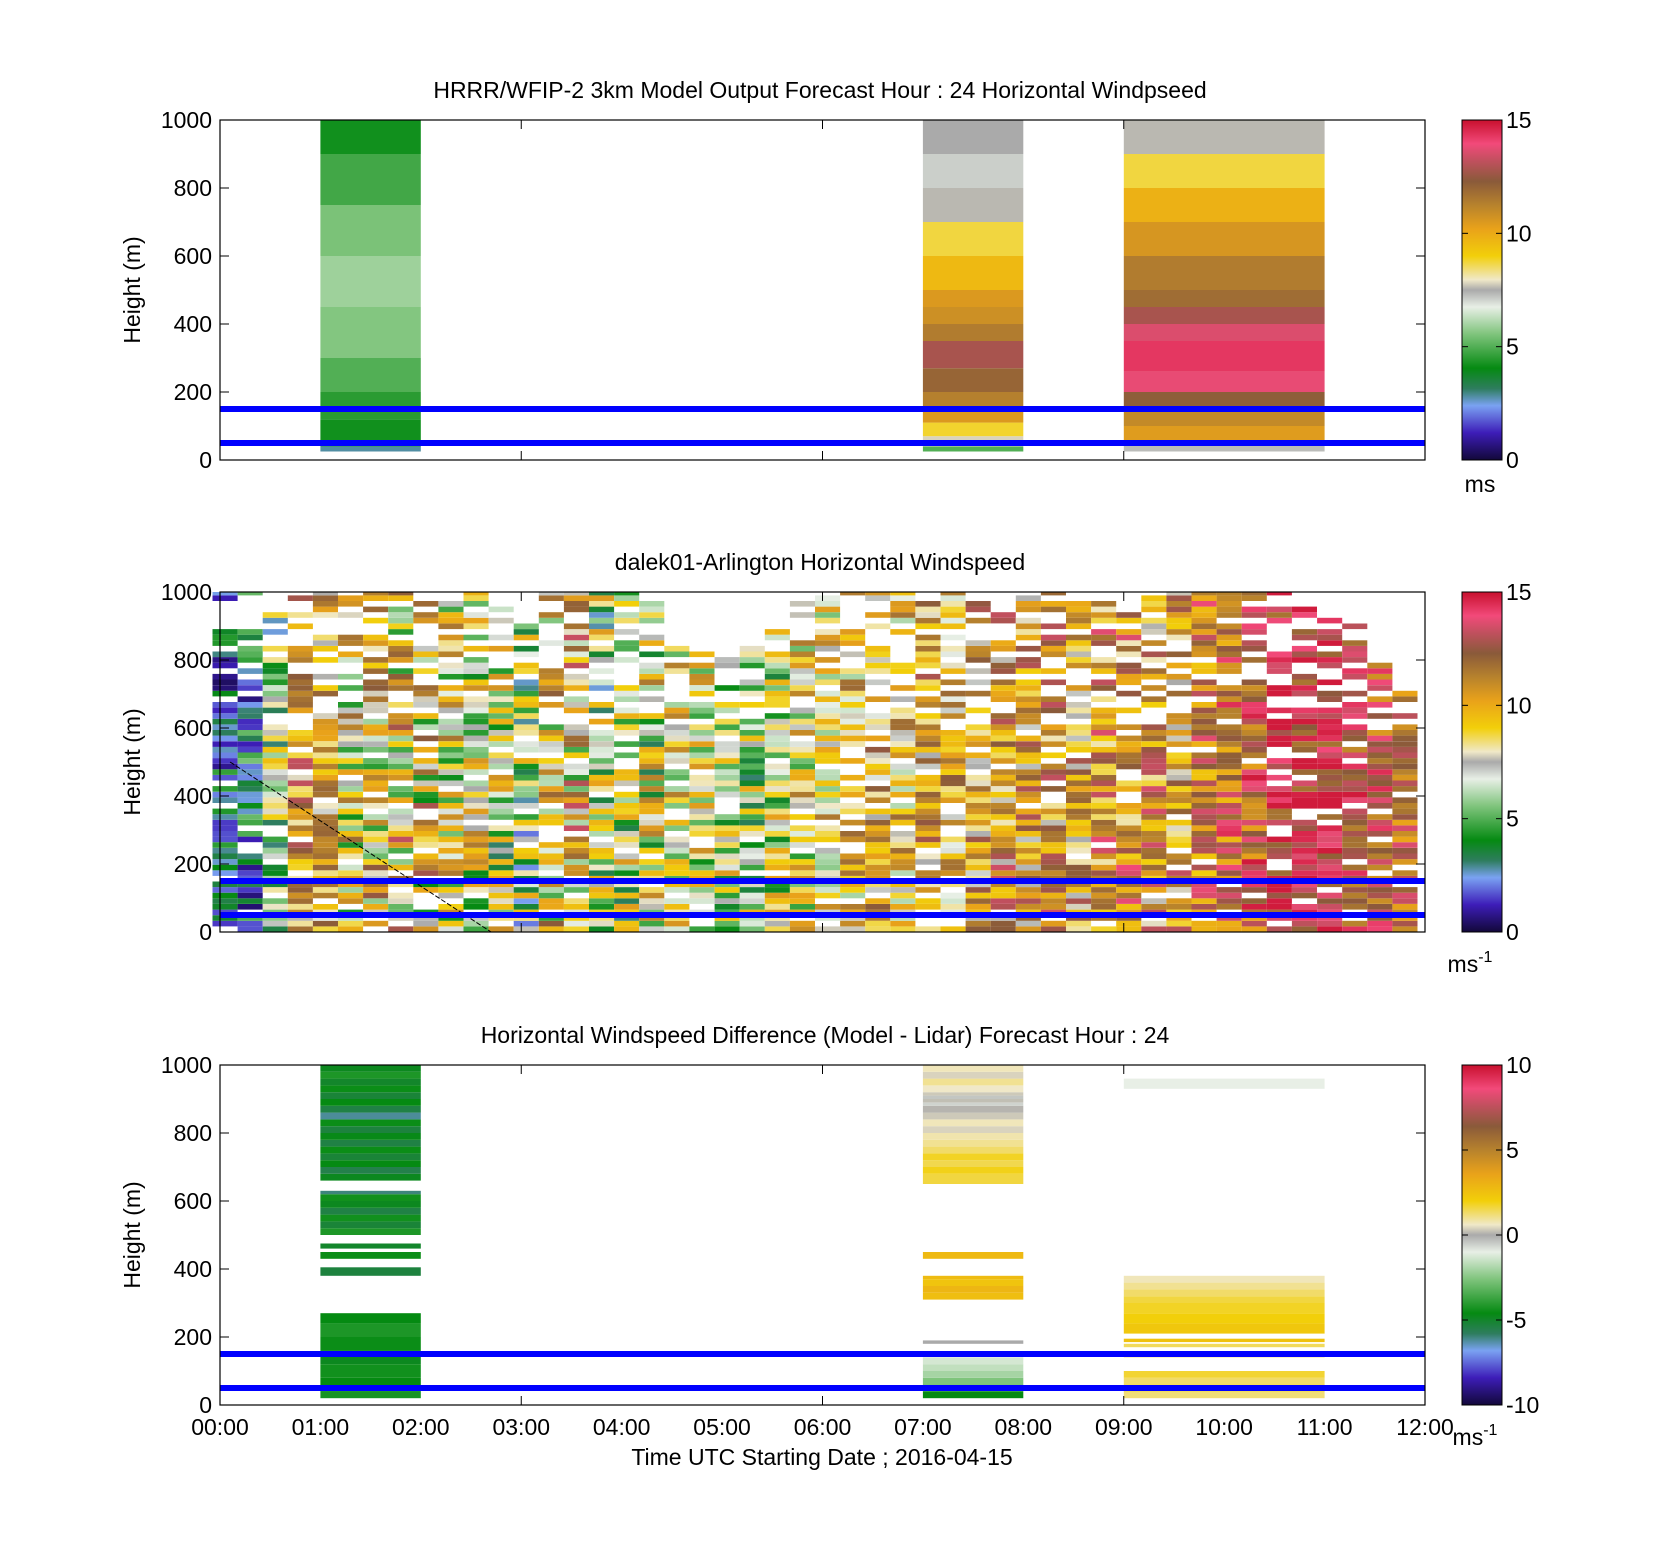  What do you see at coordinates (1470, 963) in the screenshot?
I see `panel-2-colorbar-unit: ms-1` at bounding box center [1470, 963].